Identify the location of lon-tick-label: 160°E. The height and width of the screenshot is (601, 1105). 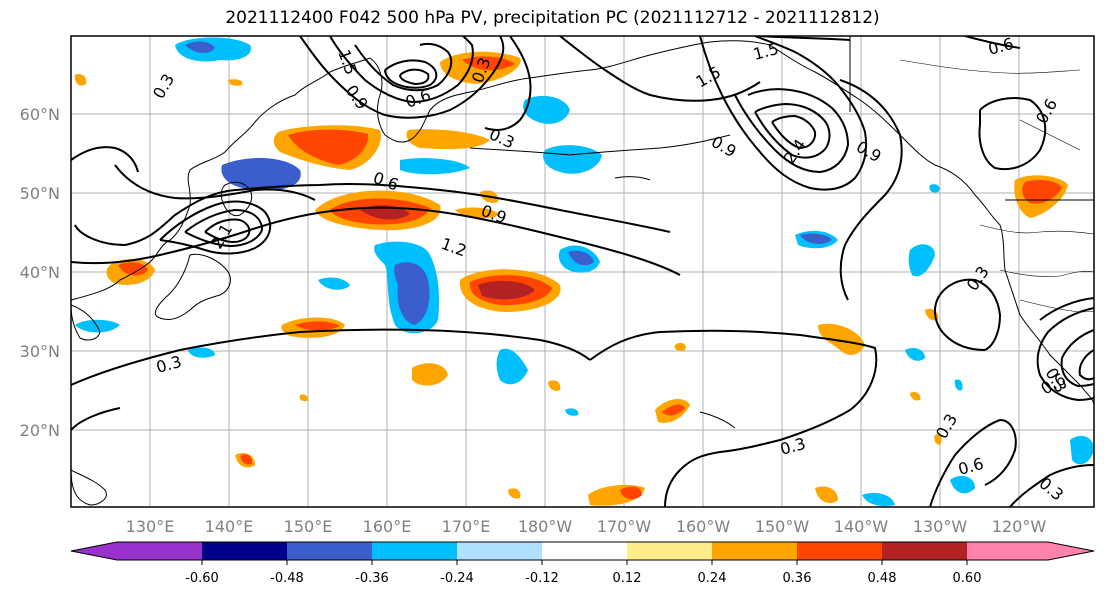
(387, 526).